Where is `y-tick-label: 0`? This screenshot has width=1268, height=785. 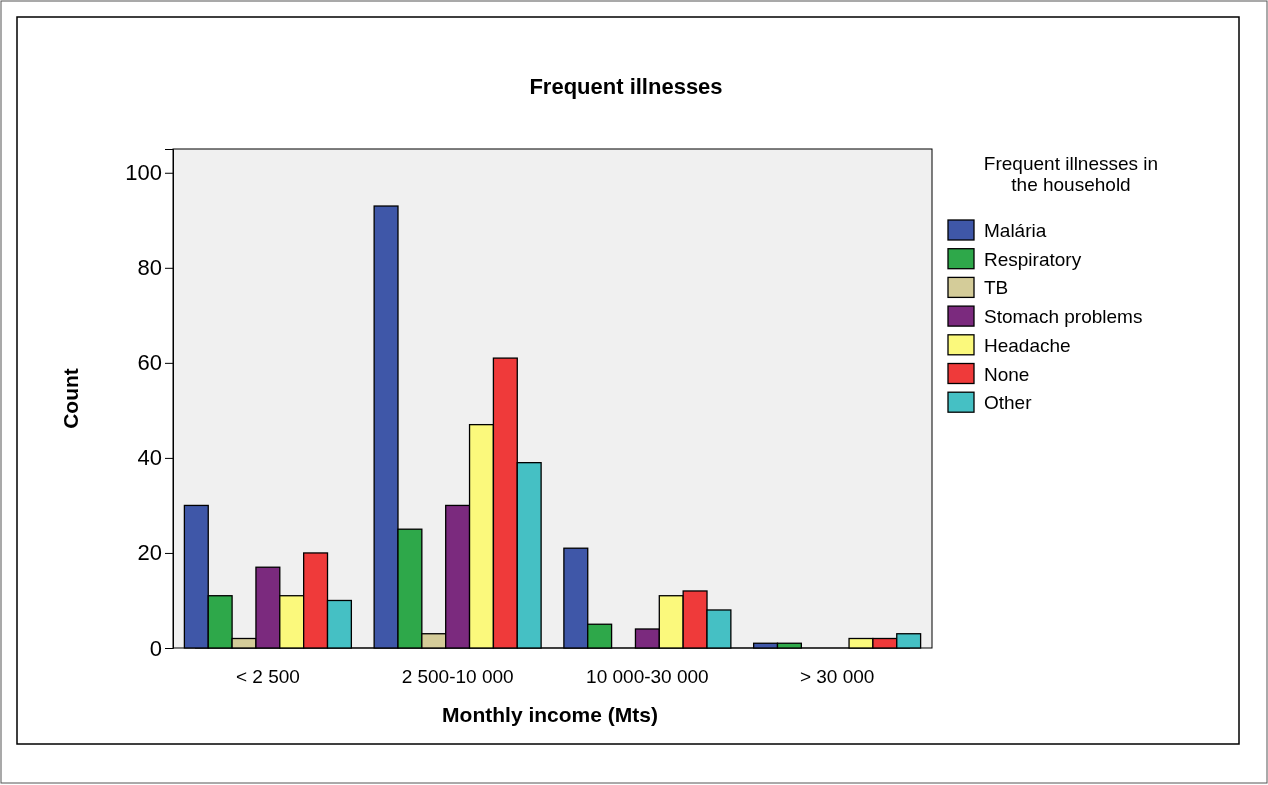 y-tick-label: 0 is located at coordinates (155, 648).